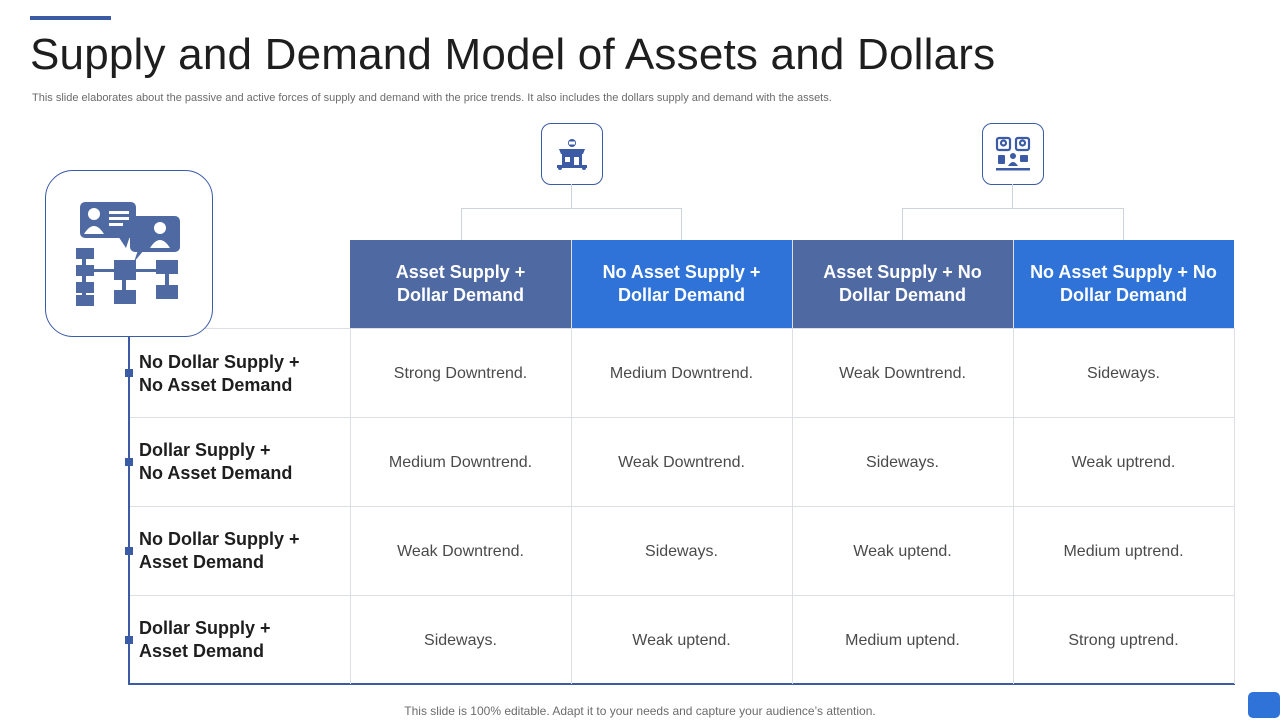 Image resolution: width=1280 pixels, height=720 pixels. What do you see at coordinates (571, 224) in the screenshot?
I see `group-connector-bracket-left` at bounding box center [571, 224].